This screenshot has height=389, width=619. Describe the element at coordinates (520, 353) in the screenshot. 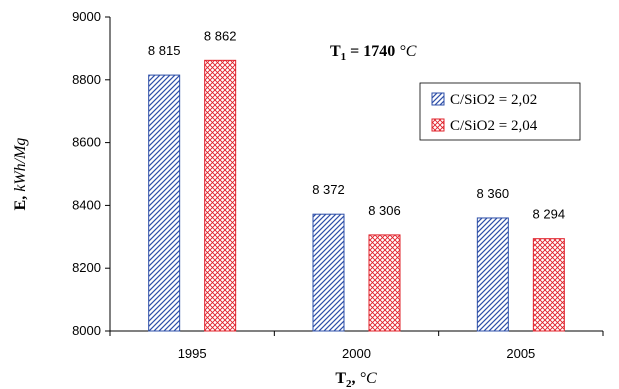

I see `x-tick-label: 2005` at that location.